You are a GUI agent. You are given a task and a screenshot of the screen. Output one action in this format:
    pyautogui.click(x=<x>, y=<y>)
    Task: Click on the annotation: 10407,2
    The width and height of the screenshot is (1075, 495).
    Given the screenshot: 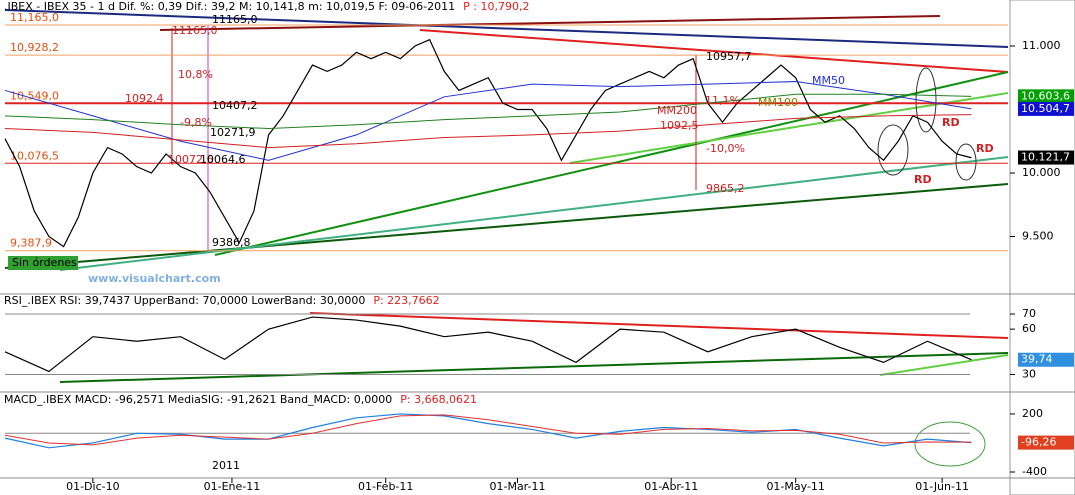 What is the action you would take?
    pyautogui.click(x=235, y=105)
    